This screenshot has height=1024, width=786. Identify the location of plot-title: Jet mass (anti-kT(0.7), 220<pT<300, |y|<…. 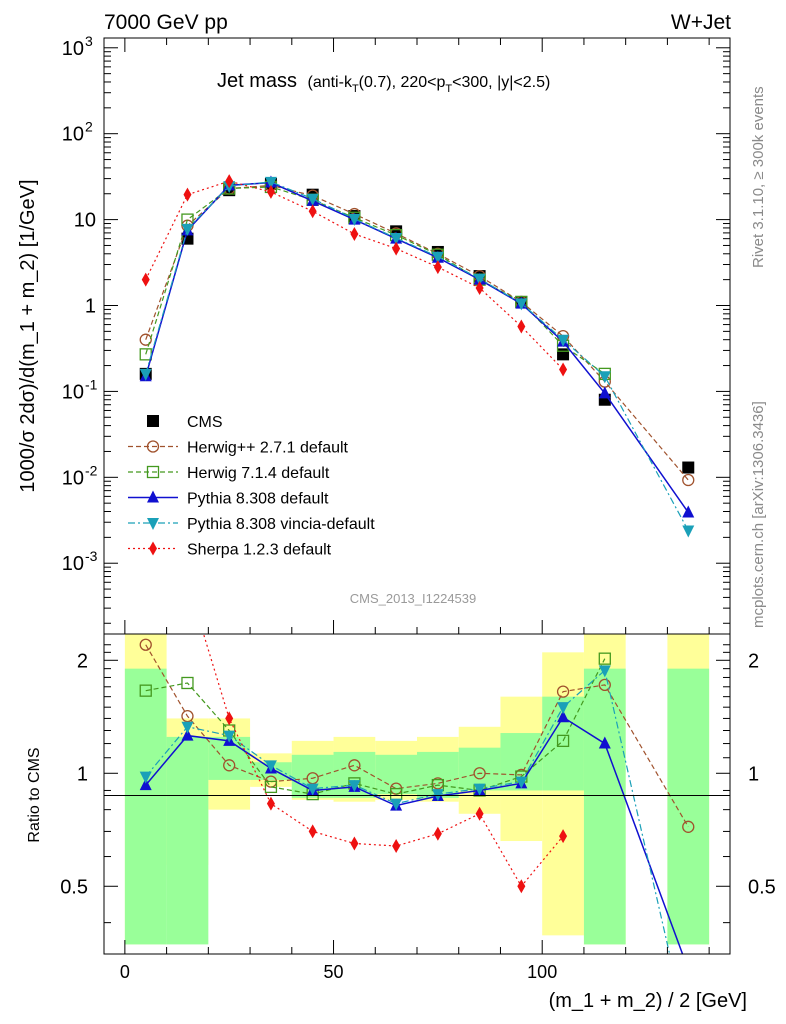
(383, 82).